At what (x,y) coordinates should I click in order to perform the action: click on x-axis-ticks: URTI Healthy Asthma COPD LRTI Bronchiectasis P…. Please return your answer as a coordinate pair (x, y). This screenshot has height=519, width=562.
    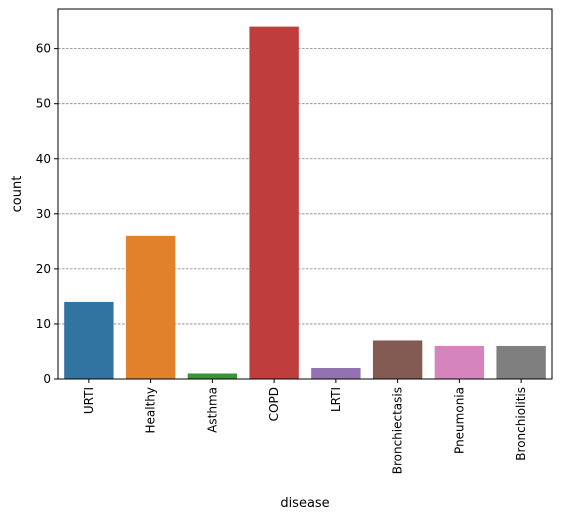
    Looking at the image, I should click on (305, 426).